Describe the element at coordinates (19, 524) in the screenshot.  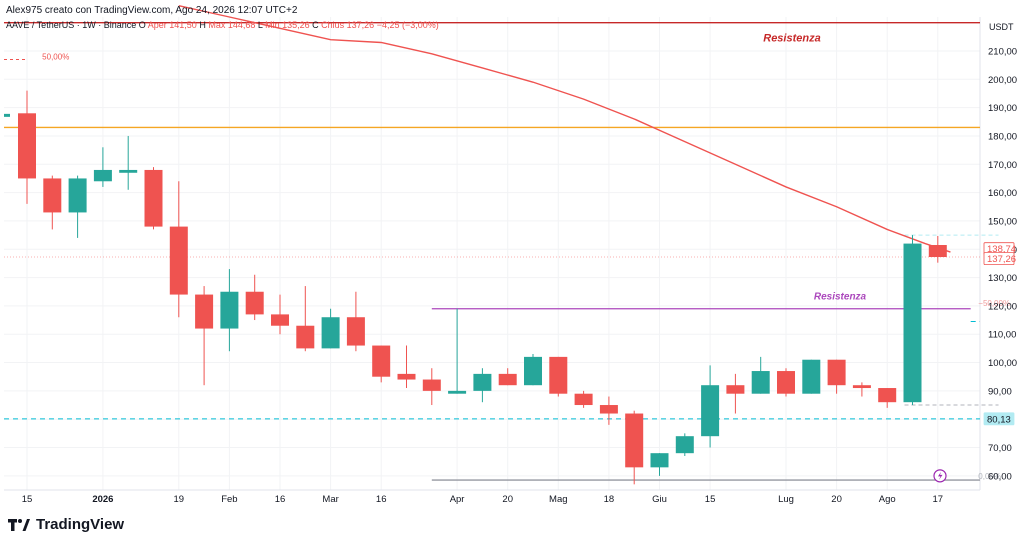
I see `tradingview-logo-icon` at that location.